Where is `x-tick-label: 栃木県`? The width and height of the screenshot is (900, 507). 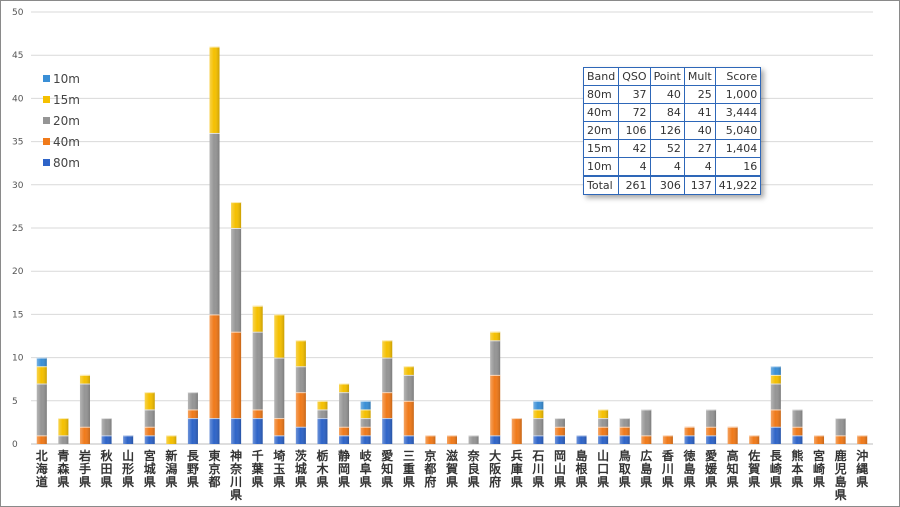
x-tick-label: 栃木県 is located at coordinates (322, 468).